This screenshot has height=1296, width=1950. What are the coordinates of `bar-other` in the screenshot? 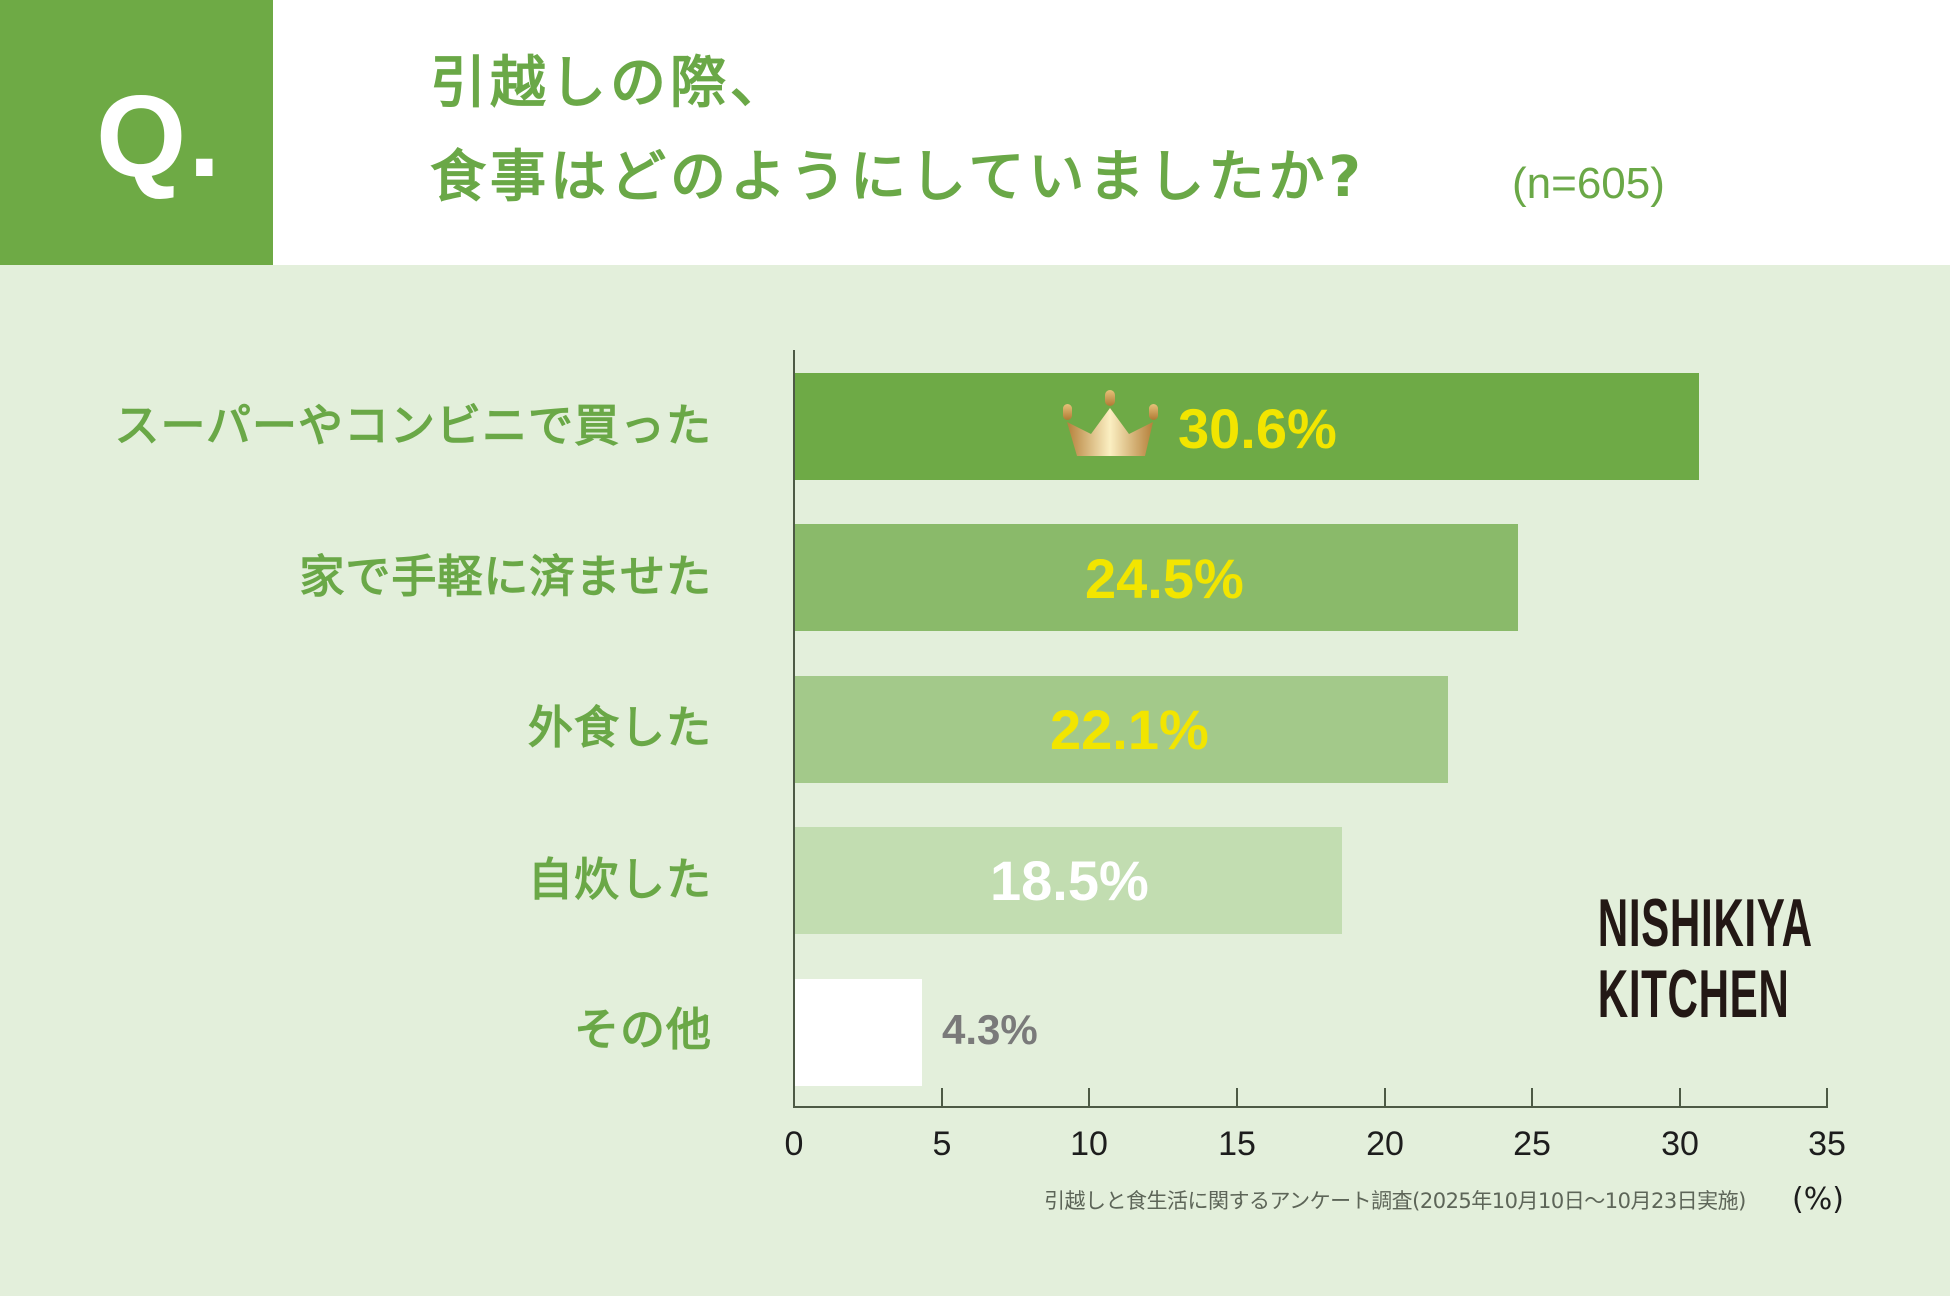 It's located at (858, 1032).